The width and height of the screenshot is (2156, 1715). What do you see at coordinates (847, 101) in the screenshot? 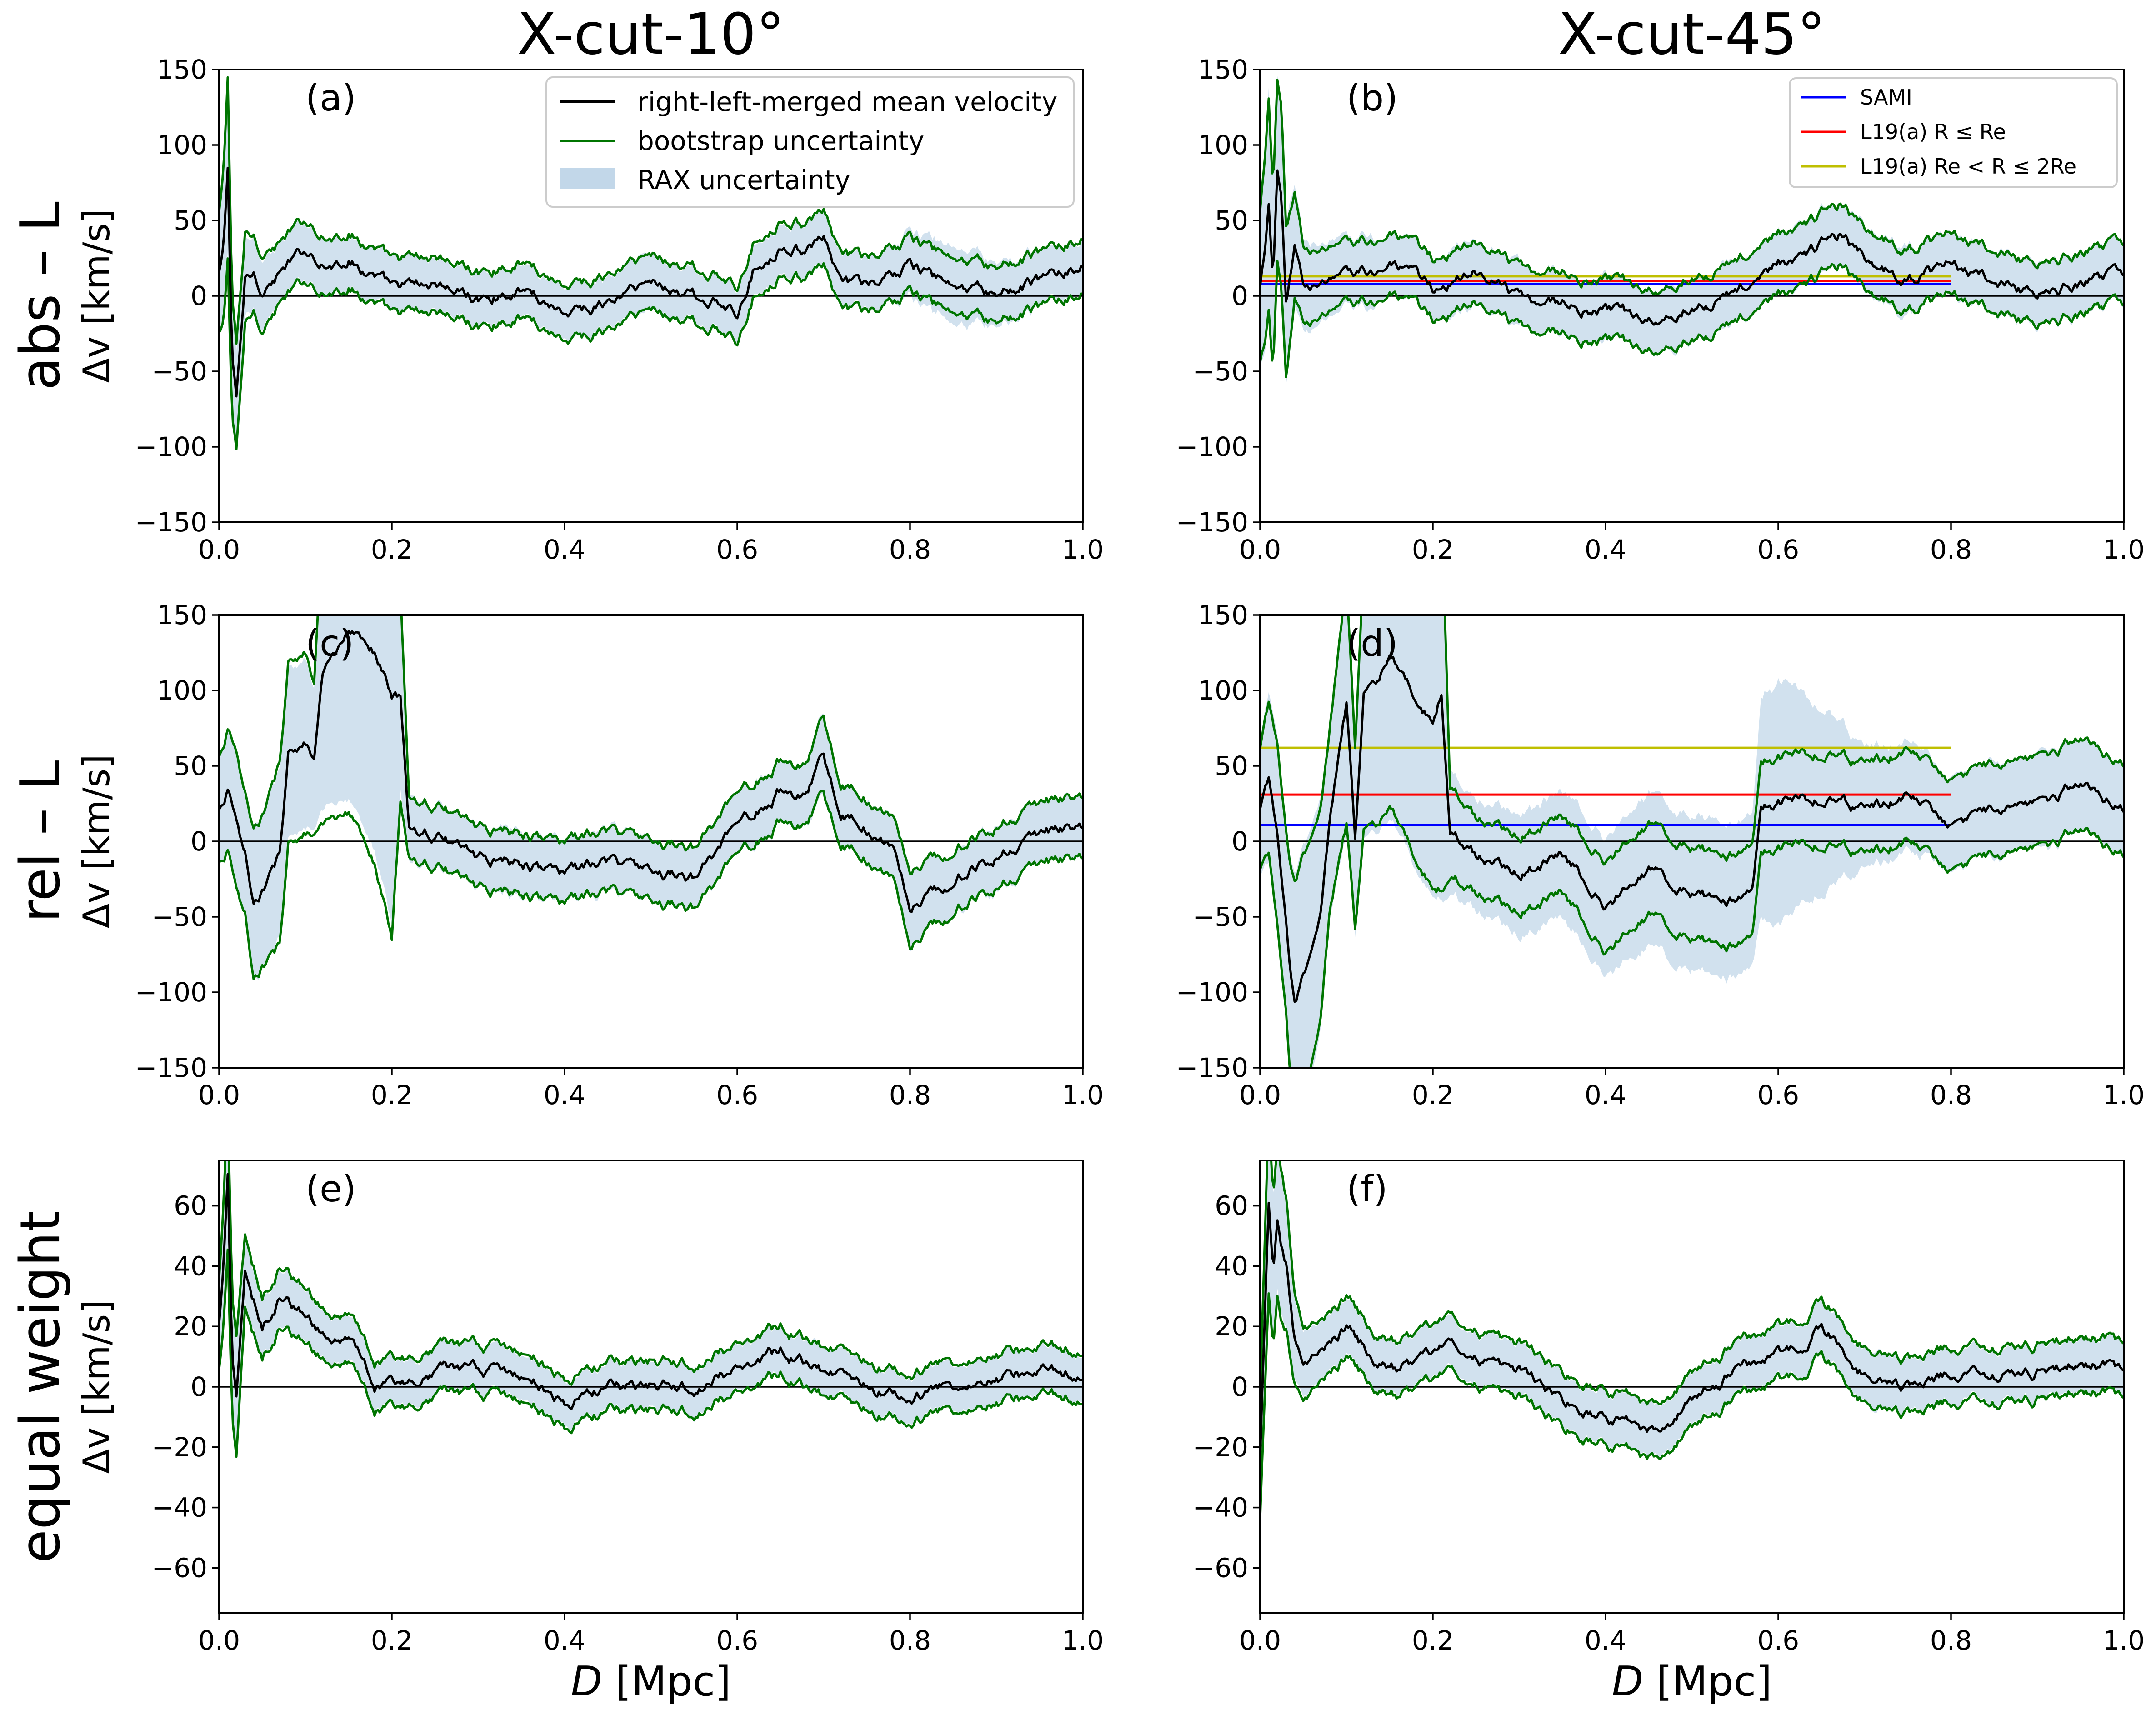
I see `legend-mean-label: right-left-merged mean velocity` at bounding box center [847, 101].